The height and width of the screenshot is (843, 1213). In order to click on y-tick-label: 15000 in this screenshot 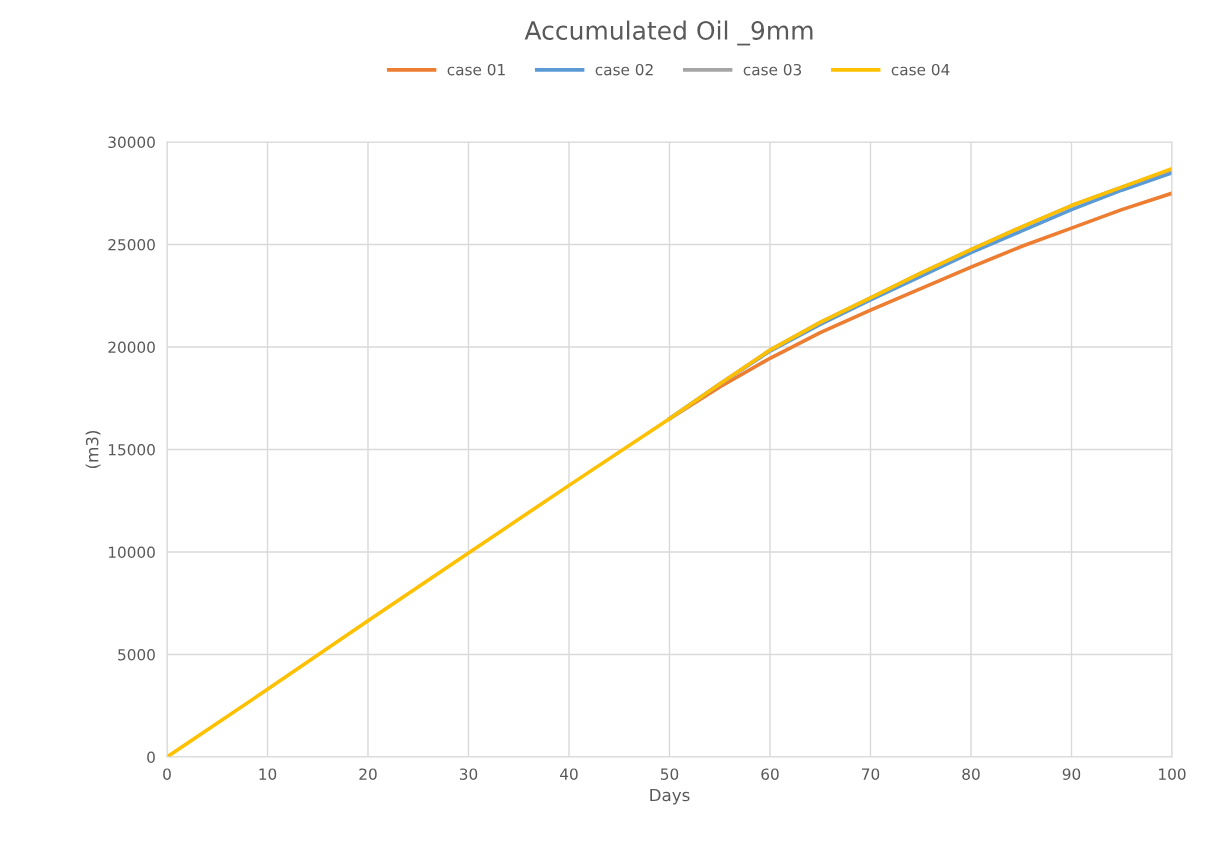, I will do `click(131, 449)`.